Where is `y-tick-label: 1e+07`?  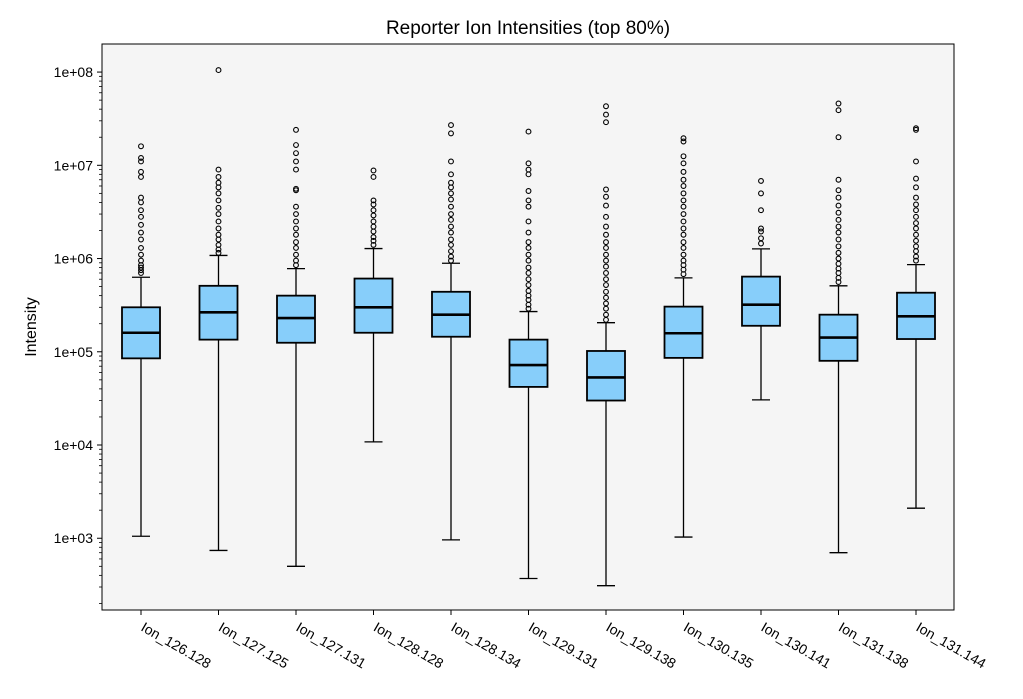 y-tick-label: 1e+07 is located at coordinates (74, 165).